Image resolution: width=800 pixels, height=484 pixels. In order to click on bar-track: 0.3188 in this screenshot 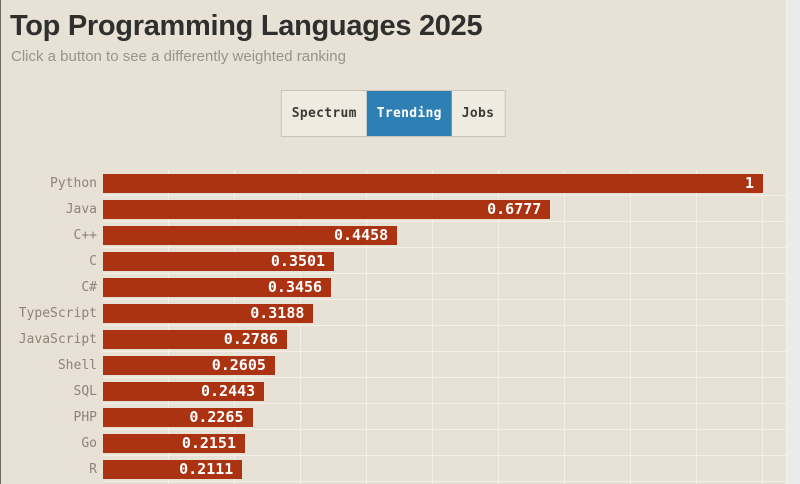, I will do `click(444, 313)`.